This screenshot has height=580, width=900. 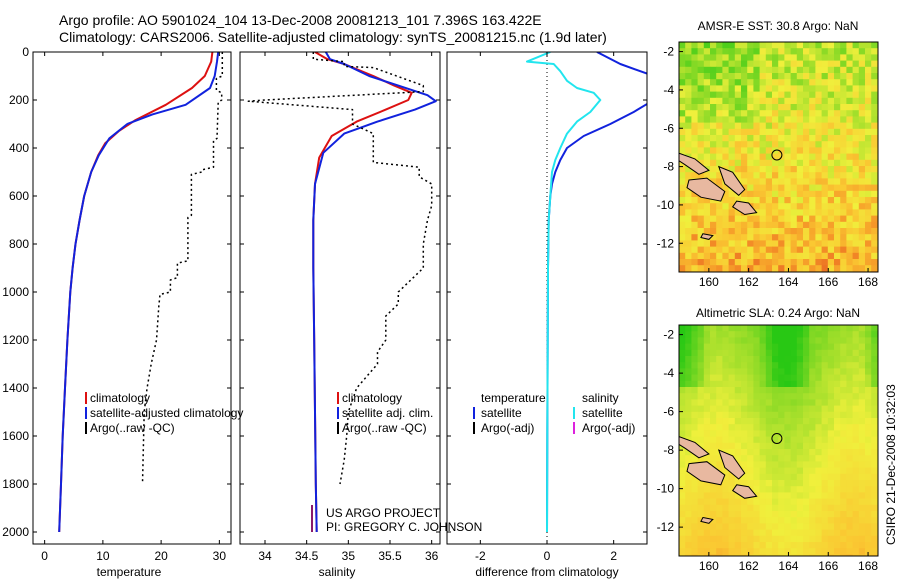 I want to click on series-line-satellite-adj-clim-, so click(x=374, y=292).